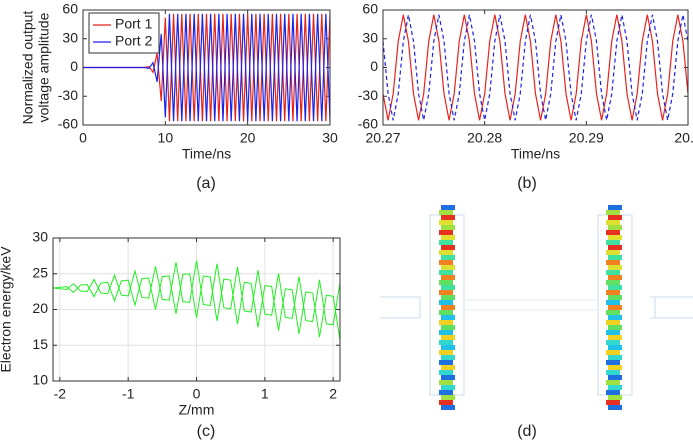 The height and width of the screenshot is (448, 693). What do you see at coordinates (368, 95) in the screenshot?
I see `y-tick-label: -30` at bounding box center [368, 95].